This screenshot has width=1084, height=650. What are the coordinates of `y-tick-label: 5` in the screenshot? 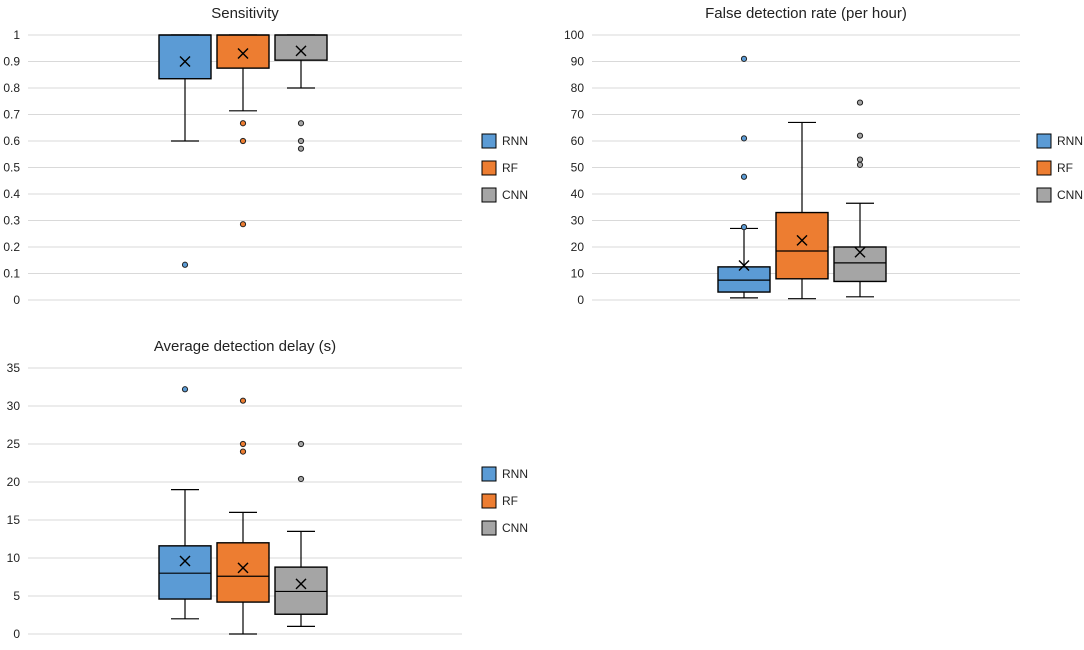 It's located at (16, 596).